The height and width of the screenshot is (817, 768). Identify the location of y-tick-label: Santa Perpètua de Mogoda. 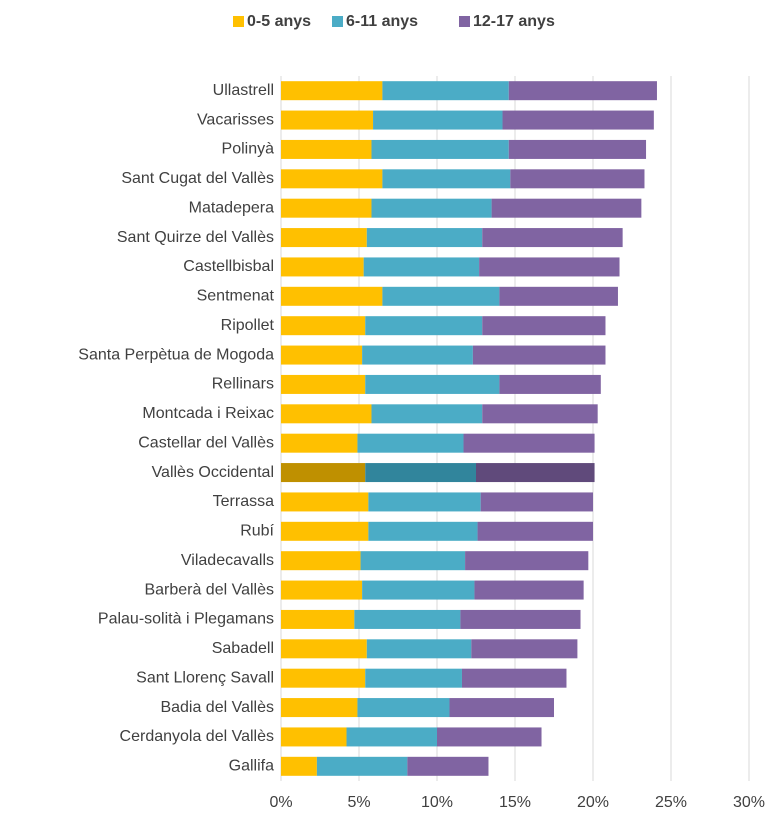
(176, 354).